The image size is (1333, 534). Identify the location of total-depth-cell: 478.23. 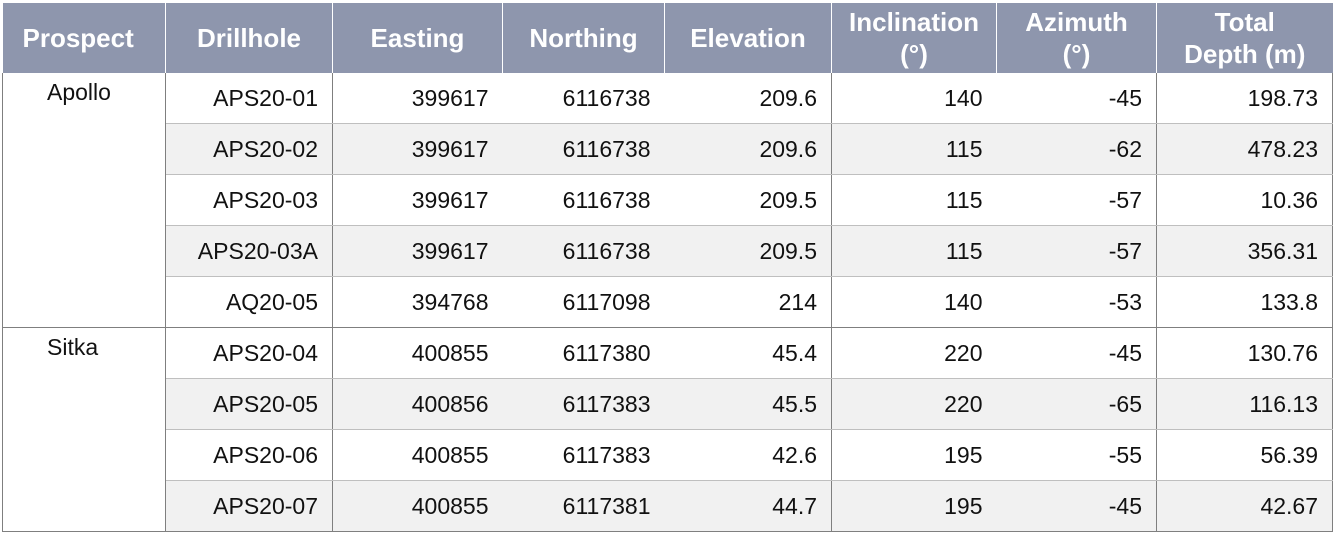
(1244, 149).